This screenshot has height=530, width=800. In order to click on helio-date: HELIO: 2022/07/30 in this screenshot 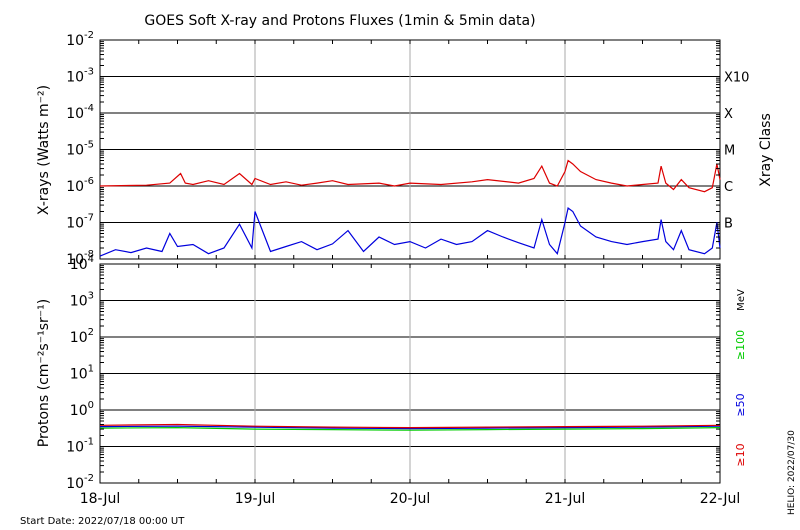, I will do `click(792, 472)`.